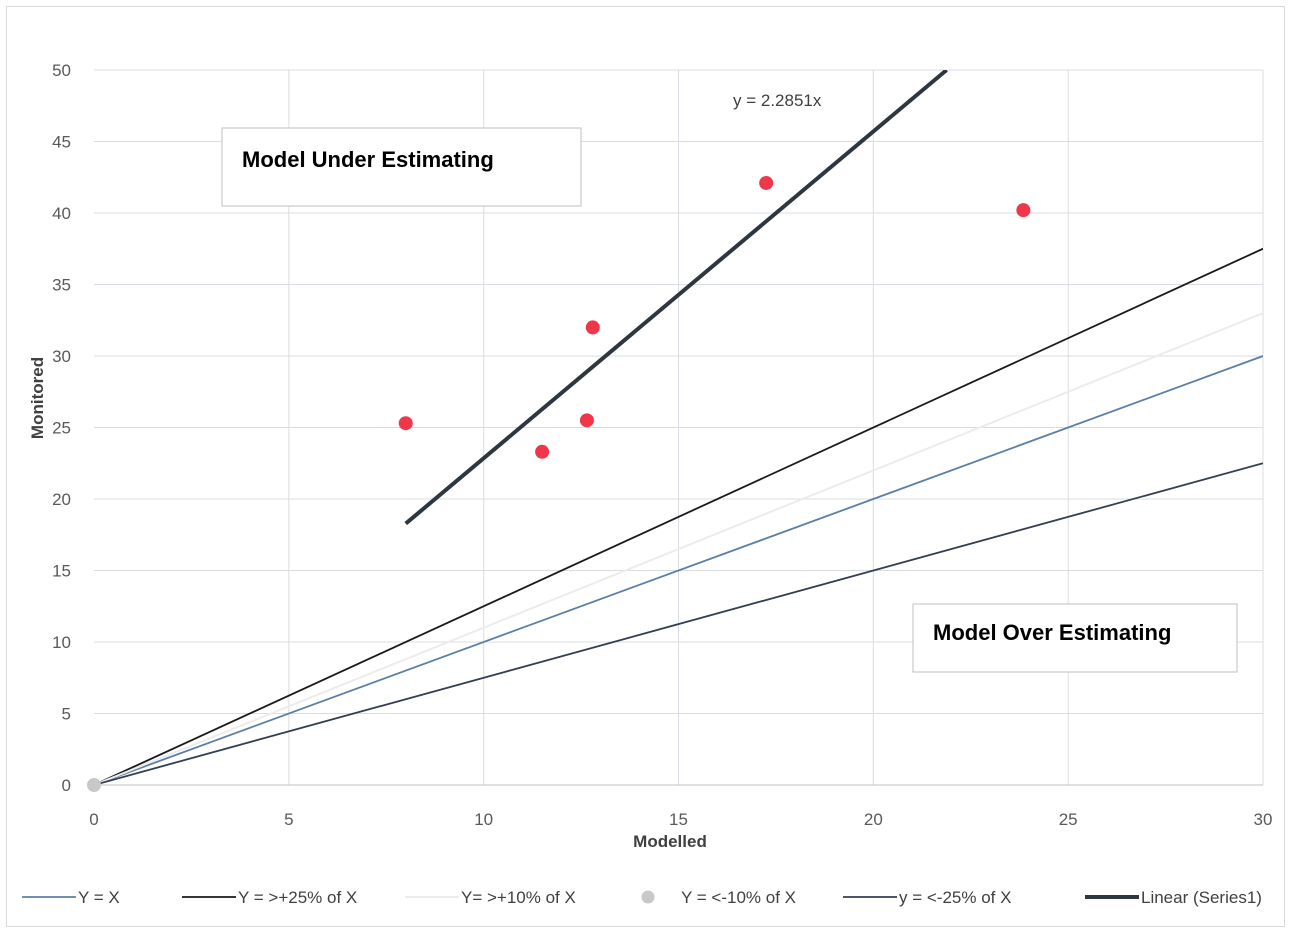 The height and width of the screenshot is (934, 1292). I want to click on x-tick-label: 30, so click(1263, 819).